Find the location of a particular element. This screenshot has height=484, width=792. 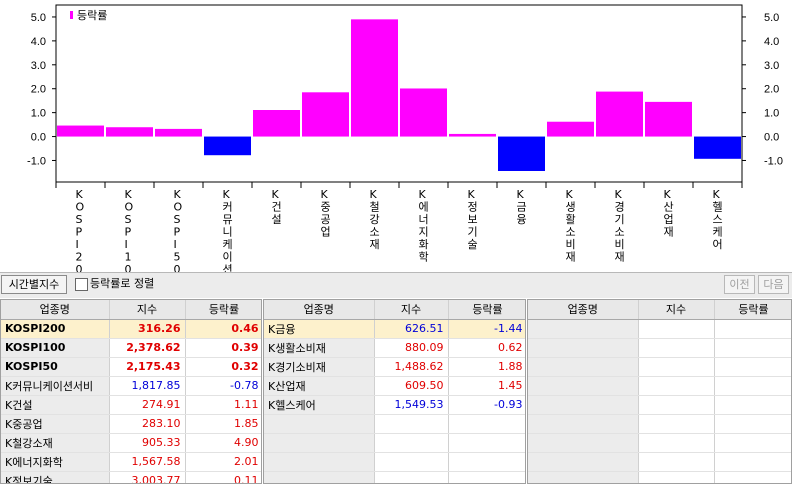

table-row: KOSPI100 2,378.62 0.39 is located at coordinates (131, 348).